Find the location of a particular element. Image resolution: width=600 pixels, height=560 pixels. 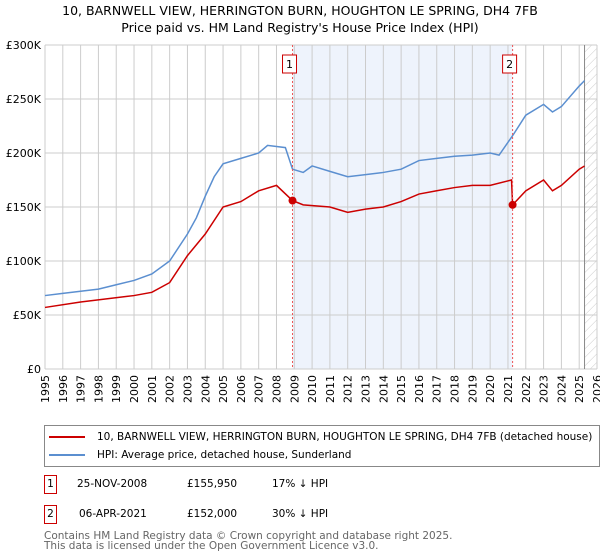

x-tick-label: 2014 is located at coordinates (383, 389).